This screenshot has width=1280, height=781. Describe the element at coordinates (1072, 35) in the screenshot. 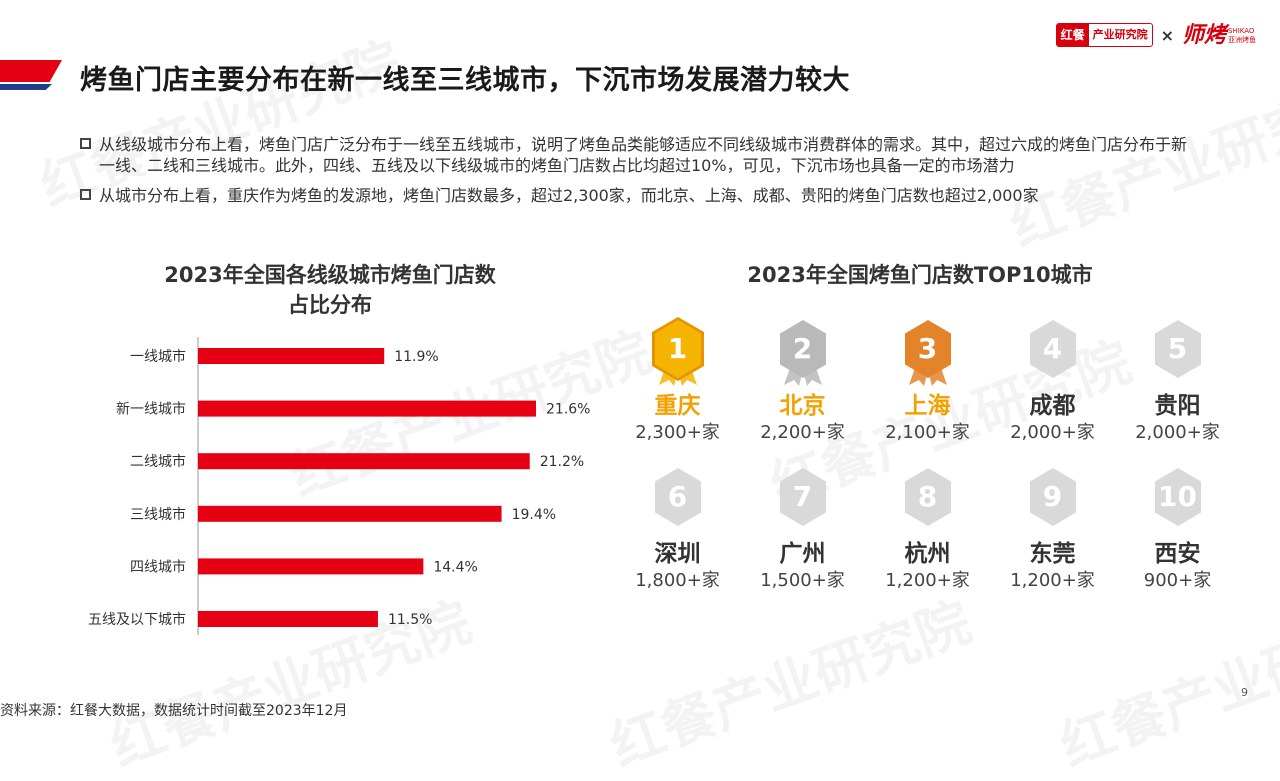

I see `hongcan-logo-mark: 红餐` at that location.